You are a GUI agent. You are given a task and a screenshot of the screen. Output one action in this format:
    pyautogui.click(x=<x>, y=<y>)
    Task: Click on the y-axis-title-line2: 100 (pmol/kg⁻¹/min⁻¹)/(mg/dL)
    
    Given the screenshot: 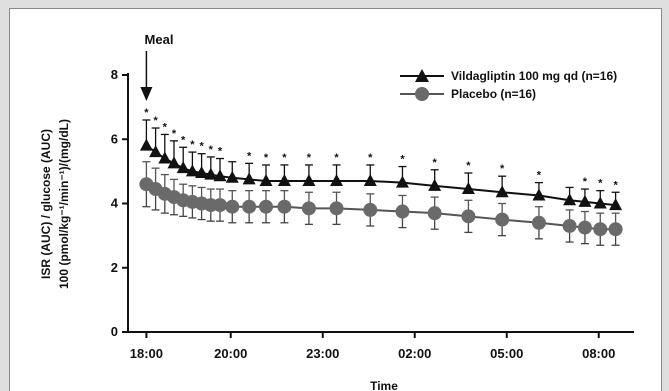 What is the action you would take?
    pyautogui.click(x=64, y=204)
    